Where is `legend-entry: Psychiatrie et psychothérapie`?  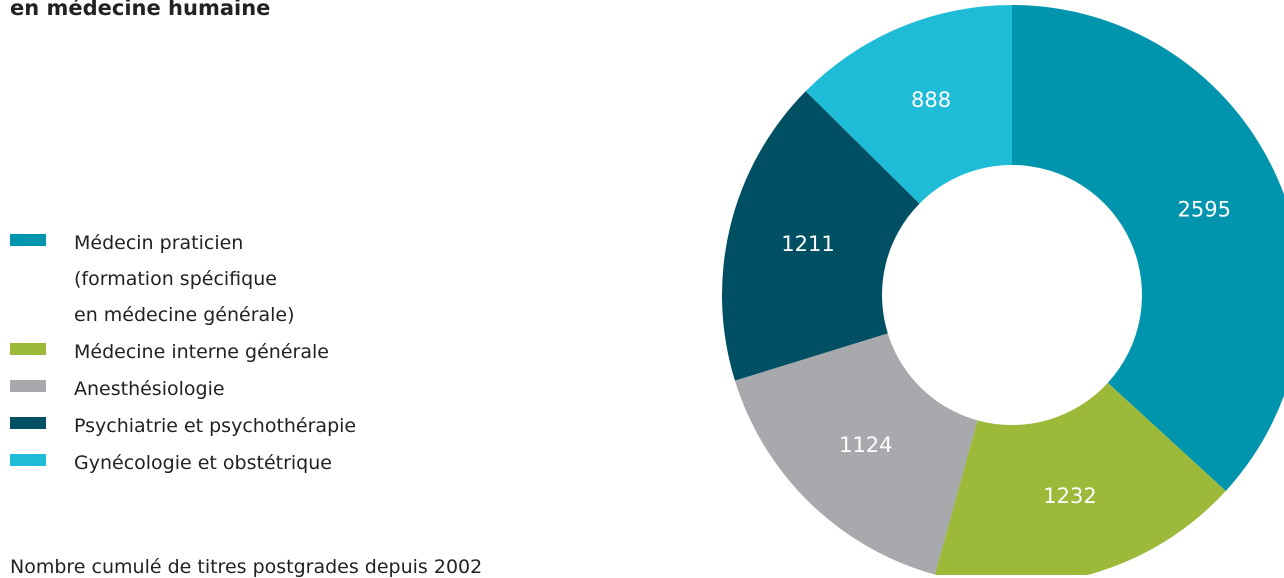 legend-entry: Psychiatrie et psychothérapie is located at coordinates (183, 426).